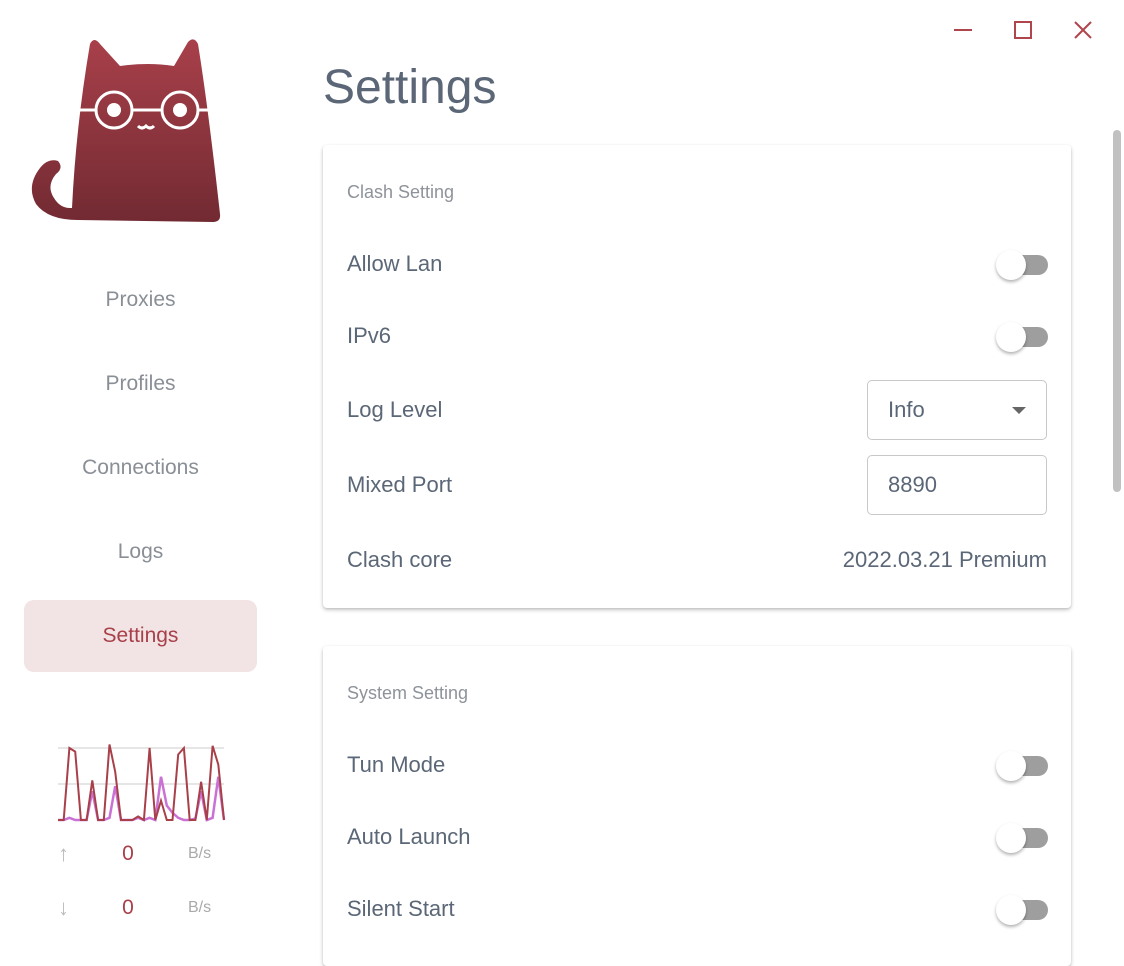 This screenshot has width=1124, height=966. I want to click on maximize-button, so click(1023, 30).